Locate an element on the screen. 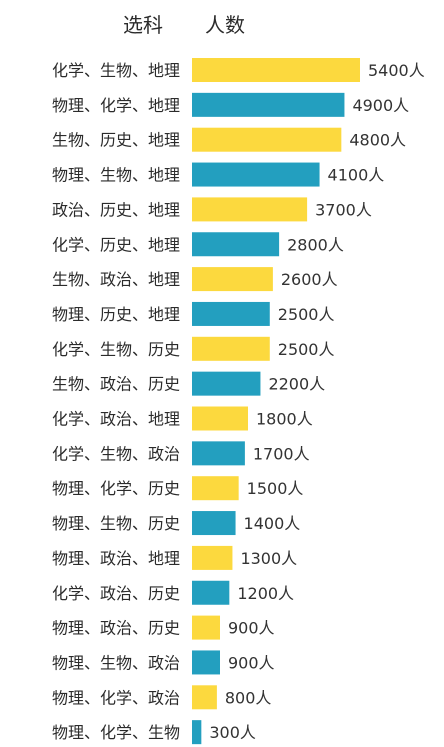 Image resolution: width=444 pixels, height=747 pixels. value-label: 1300人 is located at coordinates (268, 558).